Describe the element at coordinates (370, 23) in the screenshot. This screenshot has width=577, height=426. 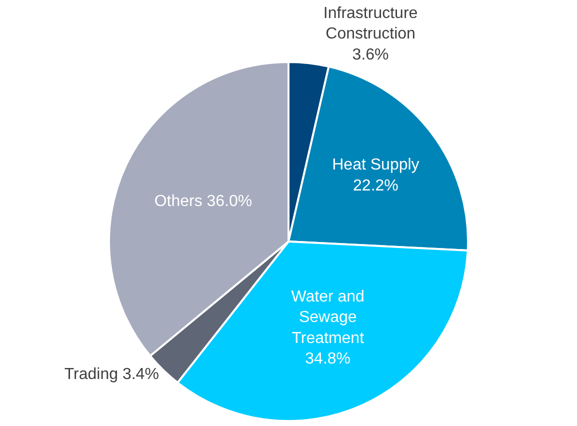
I see `slice-label: Infrastructure Construction` at that location.